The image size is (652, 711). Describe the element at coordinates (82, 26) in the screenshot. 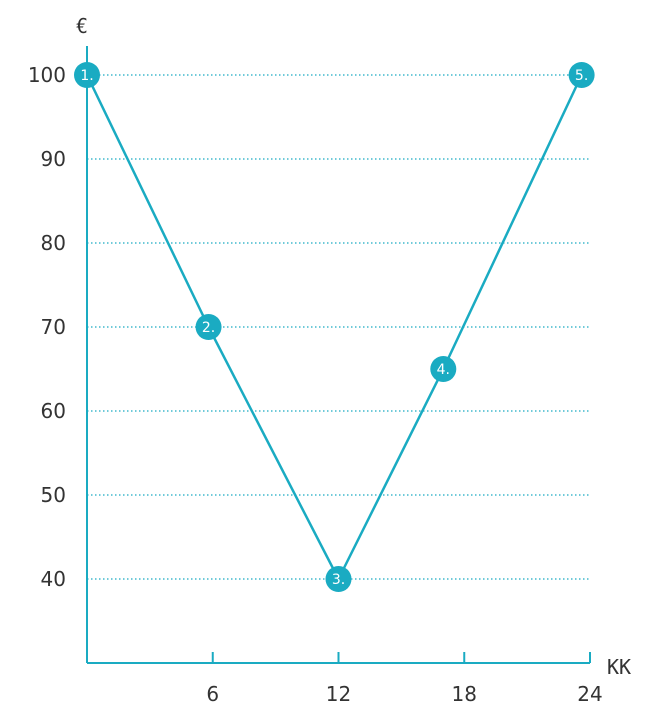

I see `y-axis-title: €` at that location.